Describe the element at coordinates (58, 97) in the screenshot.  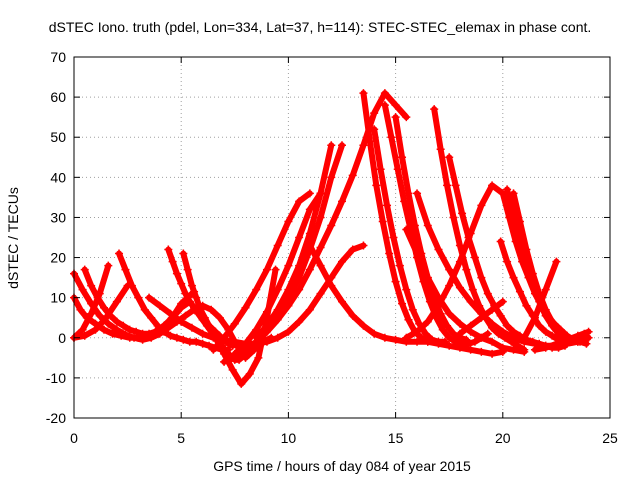
I see `y-tick-label: 60` at that location.